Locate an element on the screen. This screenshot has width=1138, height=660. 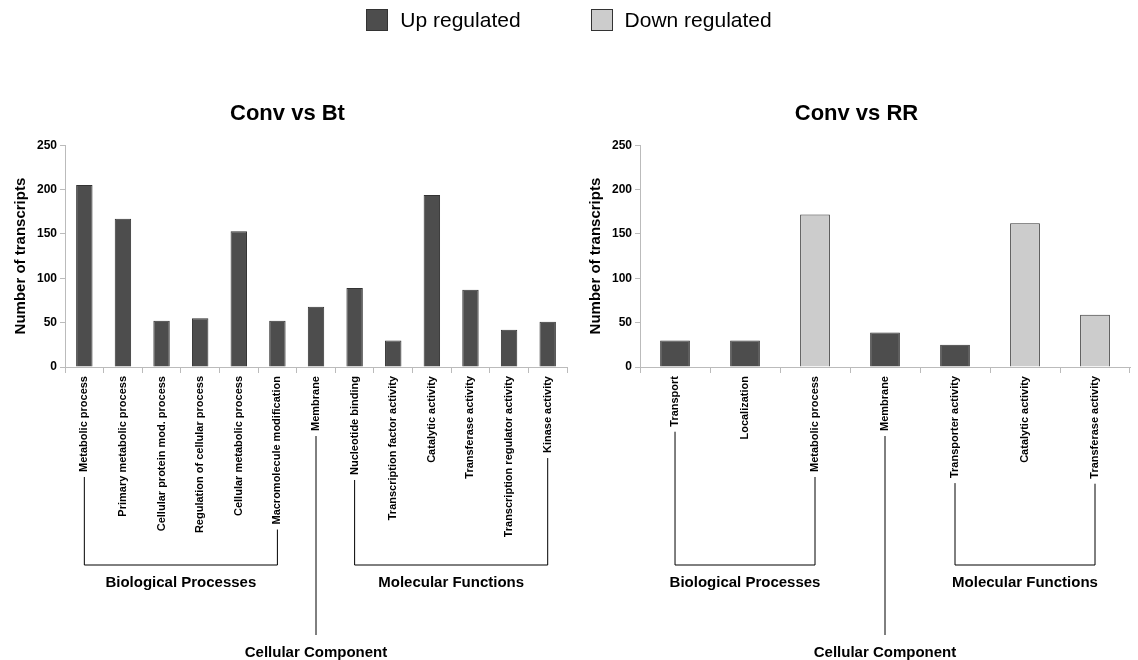
x-tick-label: Transport is located at coordinates (674, 401).